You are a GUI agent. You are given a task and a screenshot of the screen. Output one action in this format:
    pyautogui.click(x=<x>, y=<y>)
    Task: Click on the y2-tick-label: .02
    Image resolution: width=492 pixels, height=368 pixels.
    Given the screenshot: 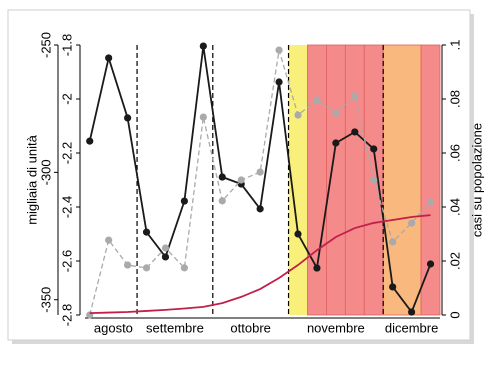 What is the action you would take?
    pyautogui.click(x=454, y=261)
    